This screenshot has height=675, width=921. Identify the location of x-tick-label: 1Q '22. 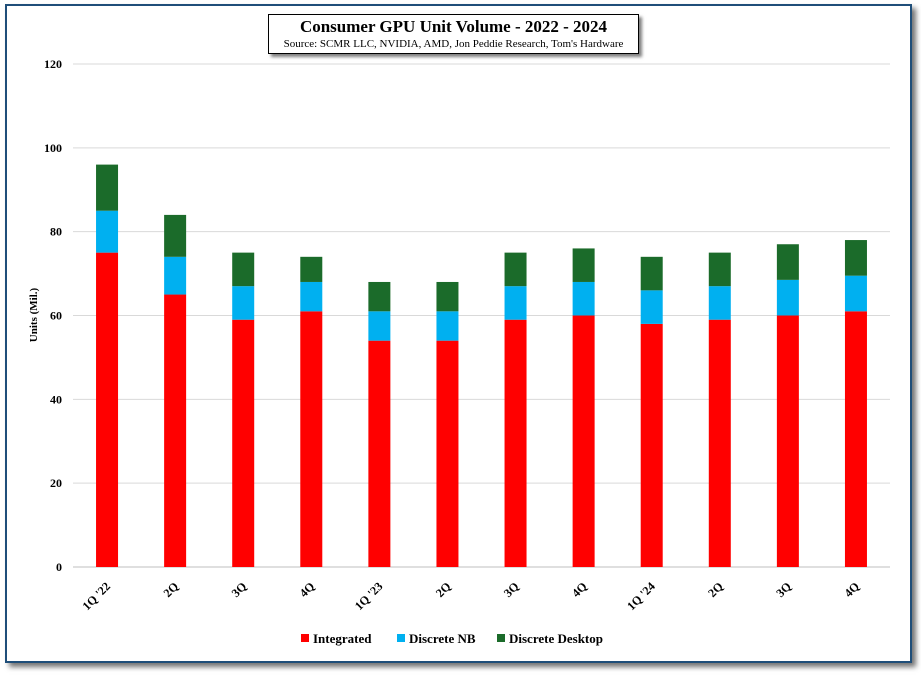
(96, 596).